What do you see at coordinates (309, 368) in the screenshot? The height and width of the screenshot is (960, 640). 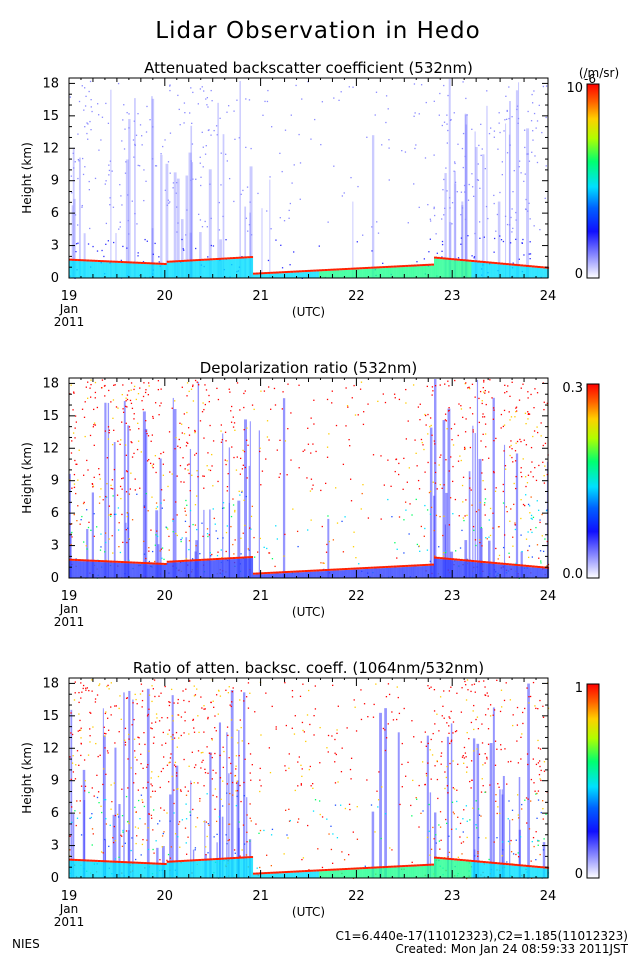 I see `panel-title: Depolarization ratio (532nm)` at bounding box center [309, 368].